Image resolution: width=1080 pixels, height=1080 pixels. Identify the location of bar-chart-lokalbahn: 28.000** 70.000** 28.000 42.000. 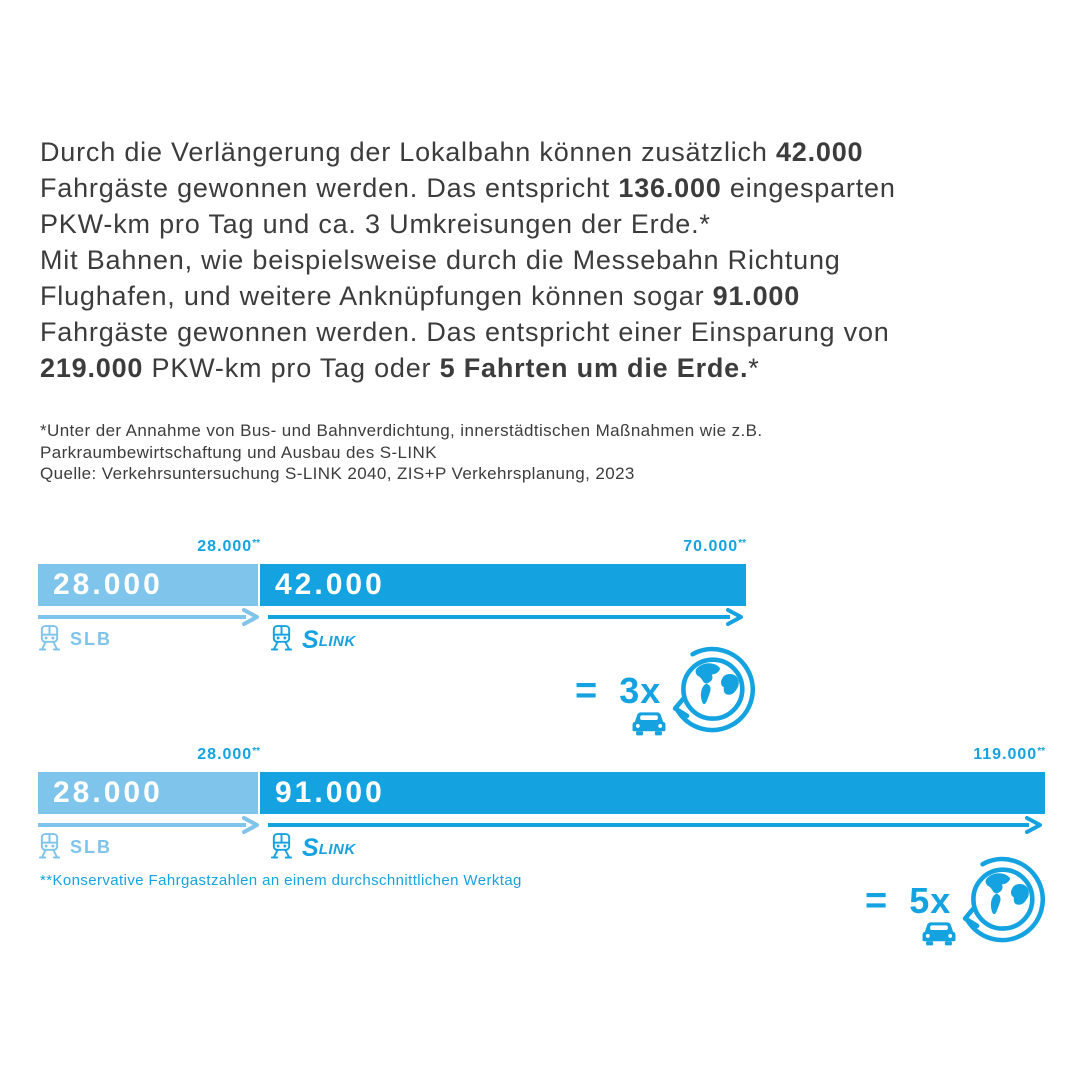
(392, 600).